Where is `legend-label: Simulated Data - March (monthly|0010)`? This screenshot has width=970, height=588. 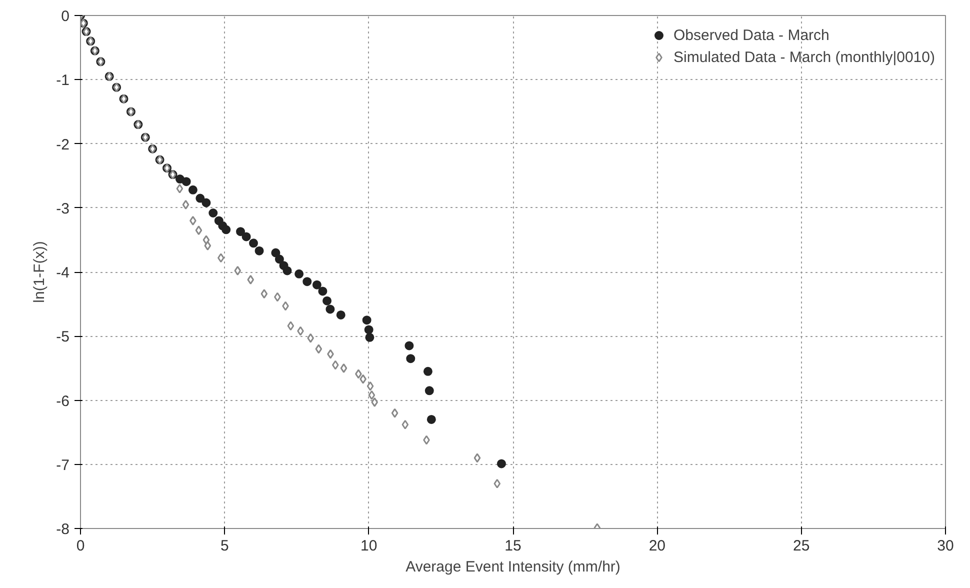
legend-label: Simulated Data - March (monthly|0010) is located at coordinates (804, 57).